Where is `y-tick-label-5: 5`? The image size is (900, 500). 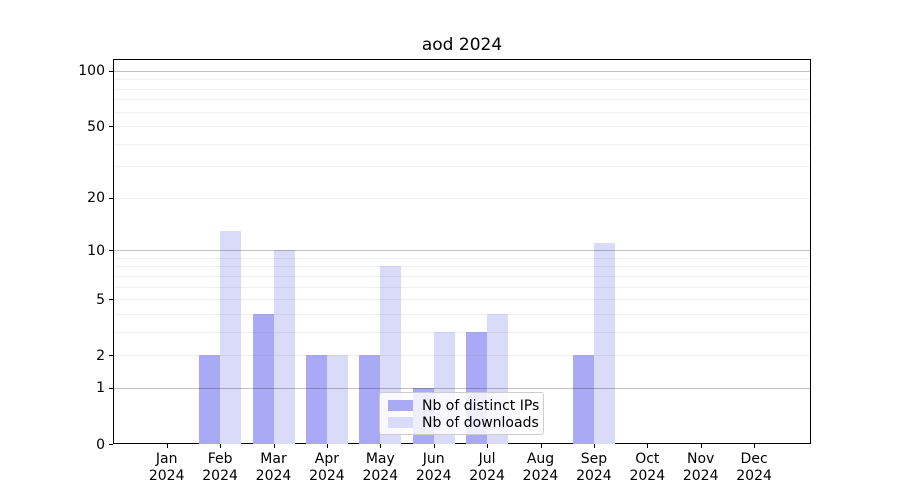 y-tick-label-5: 5 is located at coordinates (100, 299).